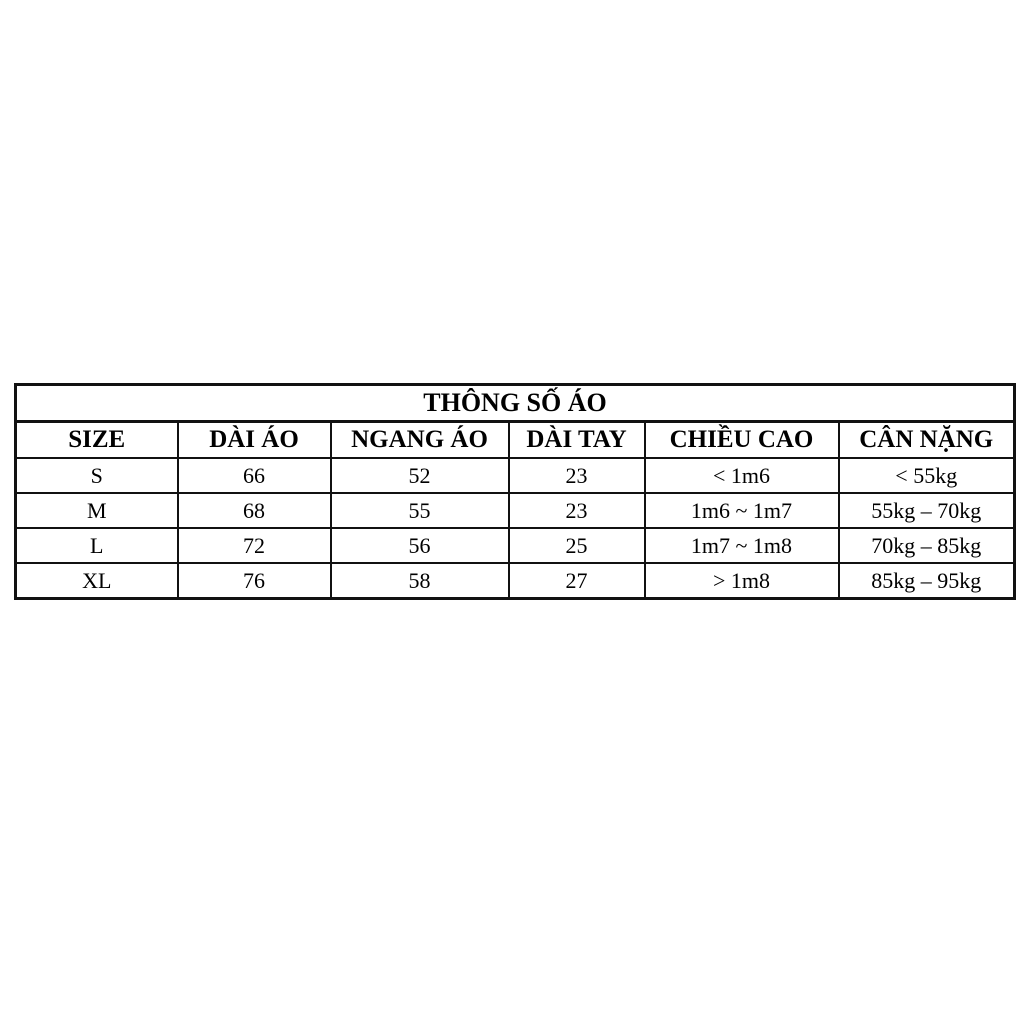  What do you see at coordinates (96, 475) in the screenshot?
I see `cell-size: S` at bounding box center [96, 475].